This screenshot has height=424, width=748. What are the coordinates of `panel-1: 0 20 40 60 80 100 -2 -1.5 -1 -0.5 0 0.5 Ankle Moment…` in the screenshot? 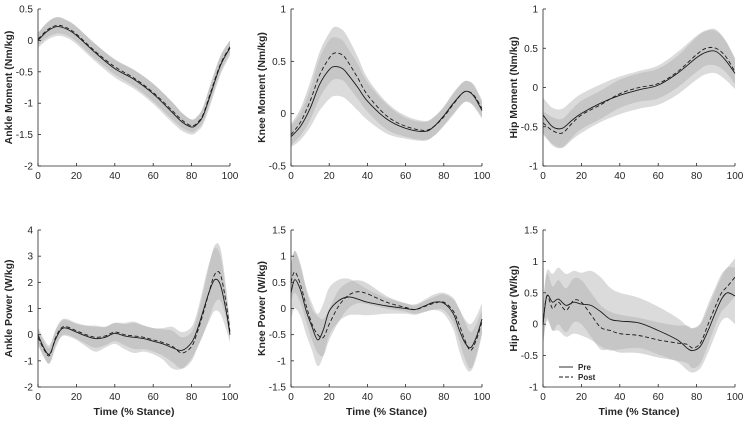 It's located at (121, 94).